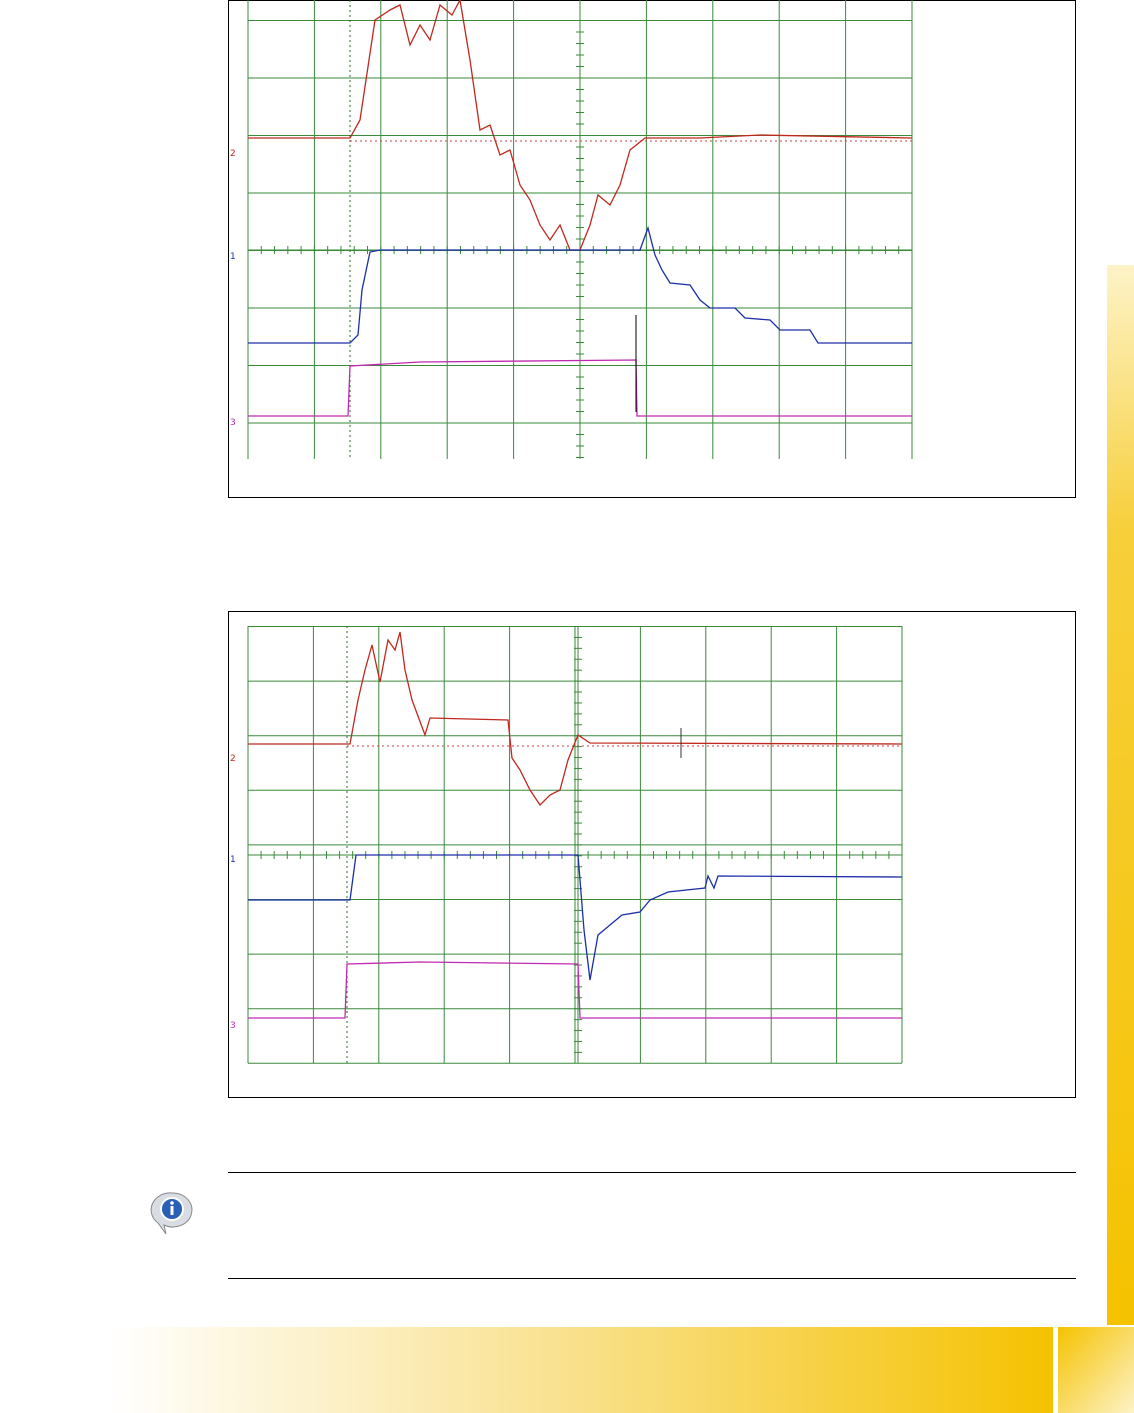  I want to click on footer-corner, so click(1096, 1370).